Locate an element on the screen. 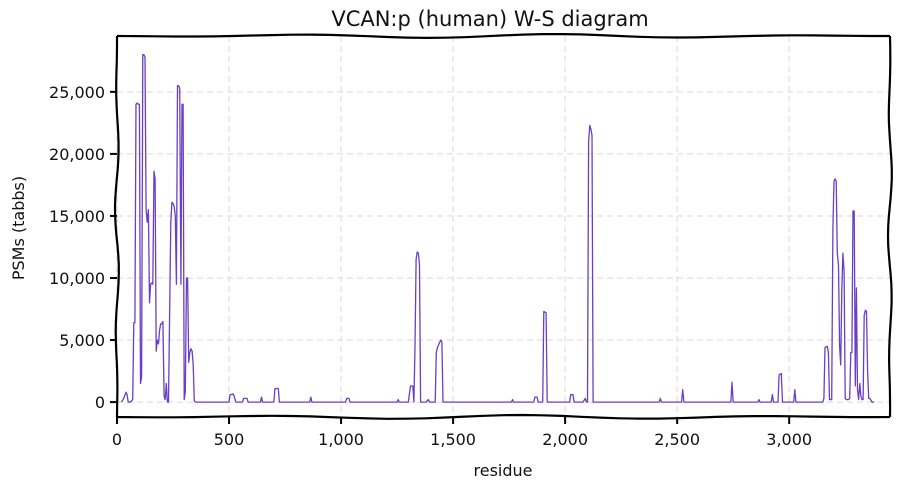 The height and width of the screenshot is (492, 901). x-tick-label: 2,500 is located at coordinates (677, 439).